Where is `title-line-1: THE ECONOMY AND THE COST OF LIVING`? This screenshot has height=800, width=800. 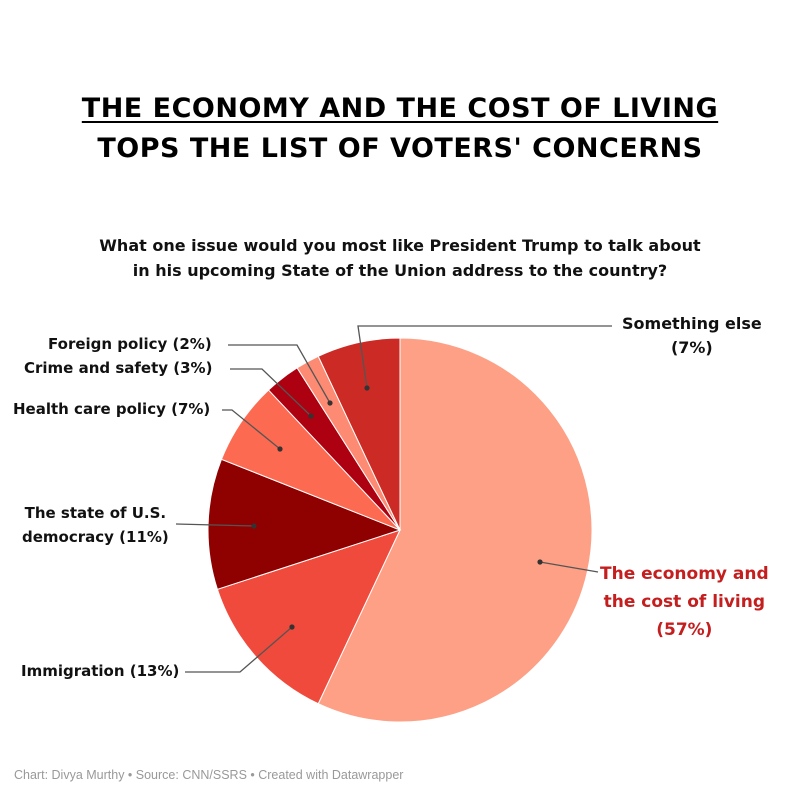
title-line-1: THE ECONOMY AND THE COST OF LIVING is located at coordinates (400, 108).